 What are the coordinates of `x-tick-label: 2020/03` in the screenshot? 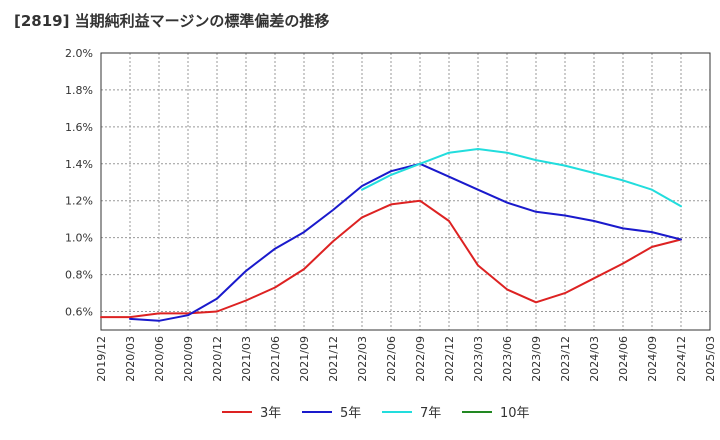 It's located at (130, 359).